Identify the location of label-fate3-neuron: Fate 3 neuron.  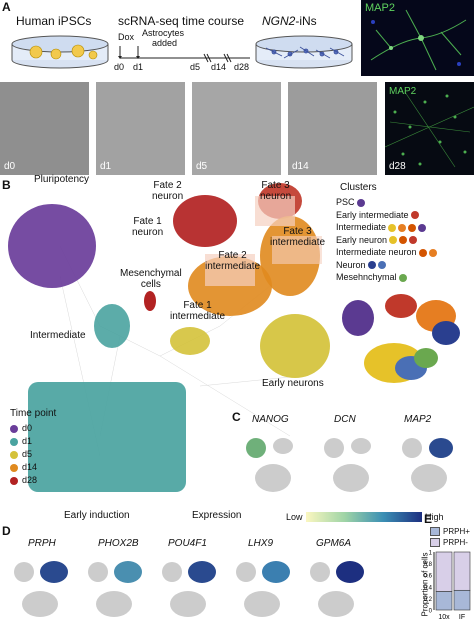
(276, 191).